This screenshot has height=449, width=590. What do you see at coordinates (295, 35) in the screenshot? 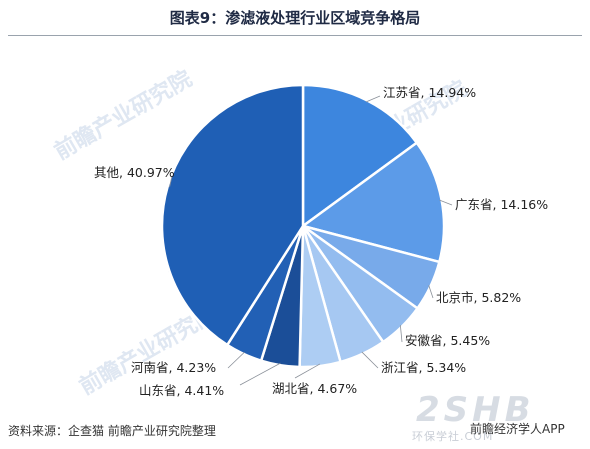
I see `title-divider` at bounding box center [295, 35].